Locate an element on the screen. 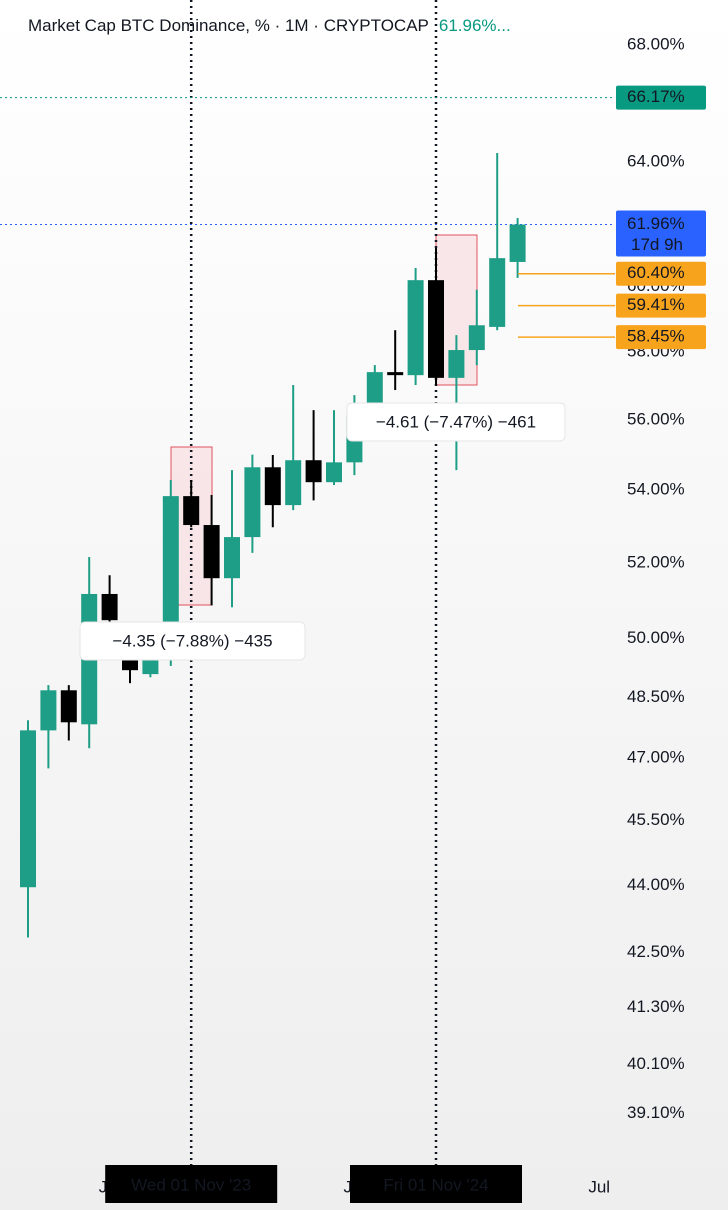  y-tick-label: 64.00% is located at coordinates (656, 160).